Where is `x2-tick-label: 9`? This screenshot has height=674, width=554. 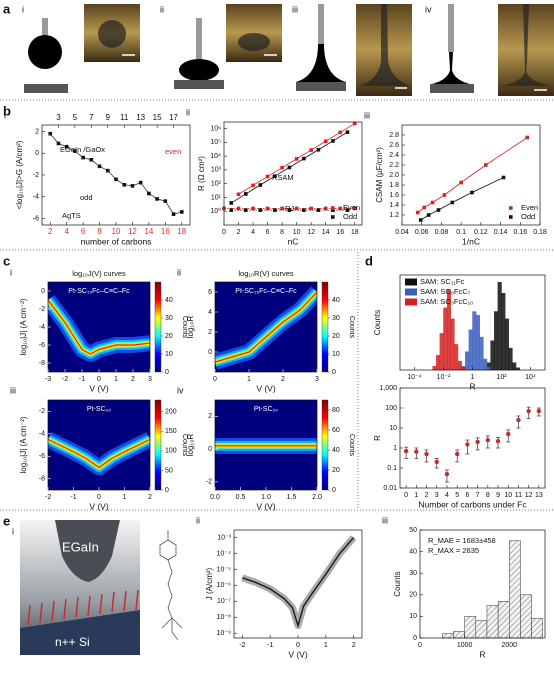 x2-tick-label: 9 is located at coordinates (108, 117).